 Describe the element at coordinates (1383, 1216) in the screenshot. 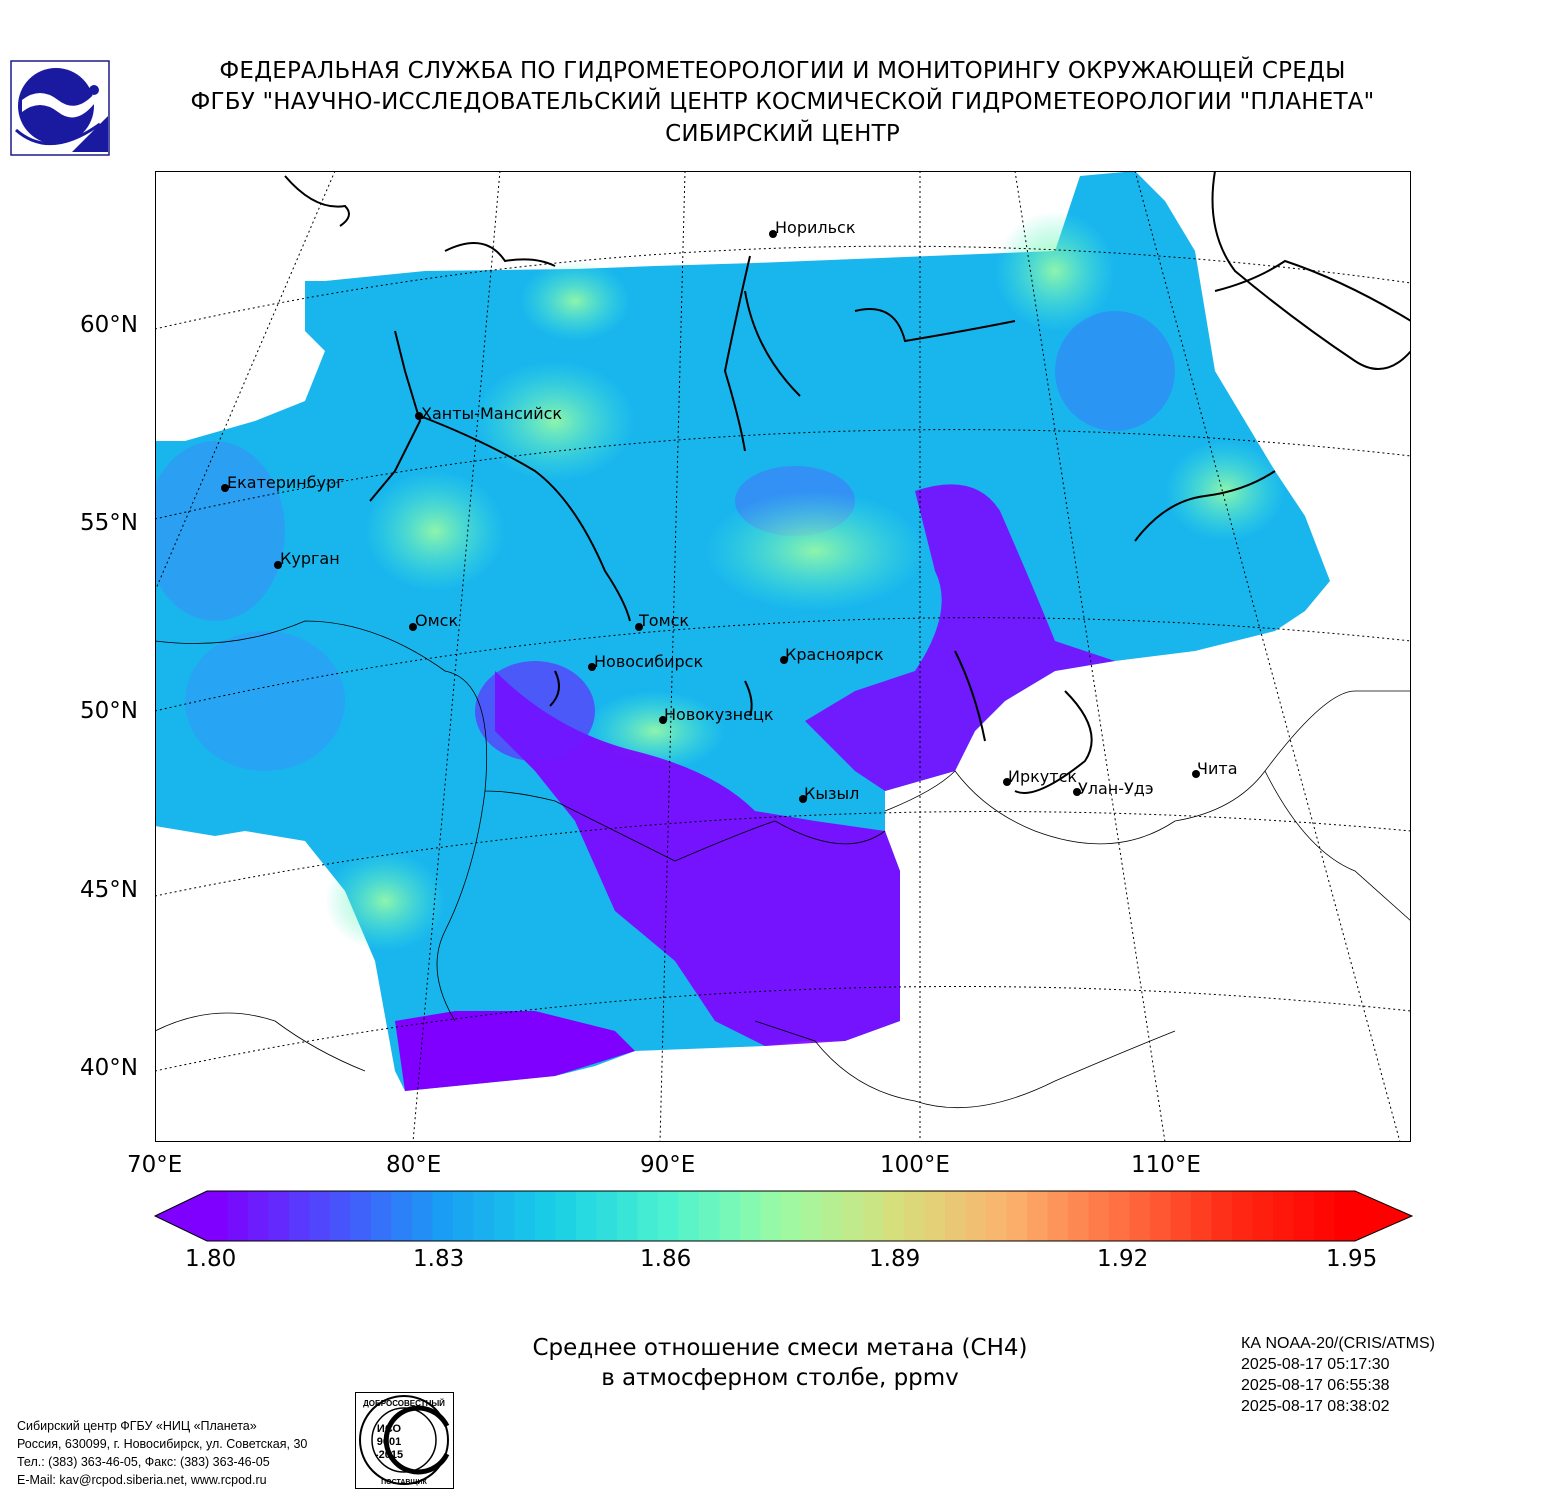

I see `colorbar-max-arrow` at that location.